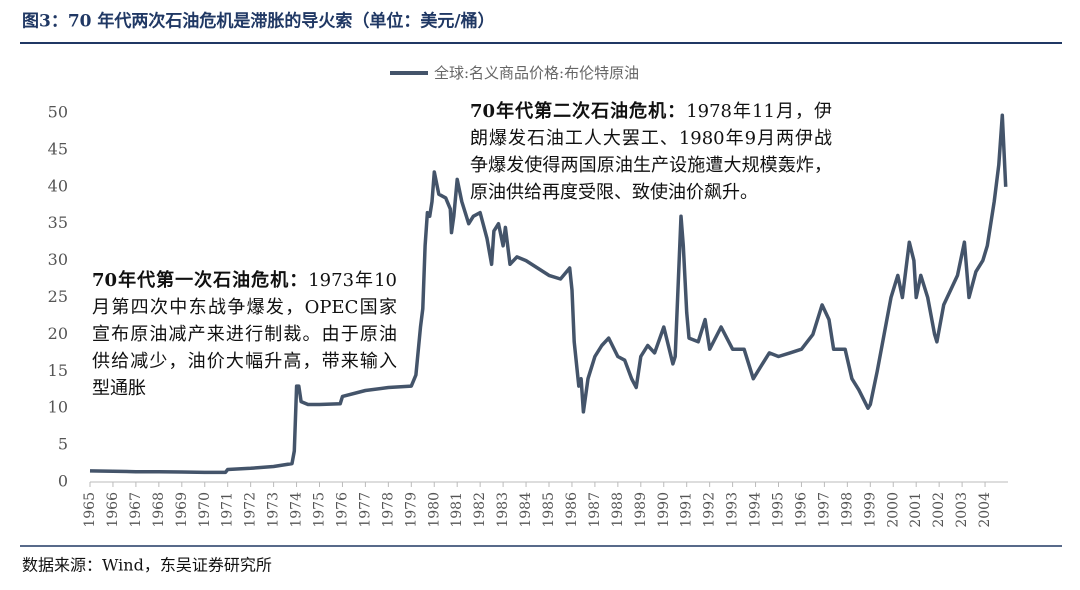 Image resolution: width=1080 pixels, height=590 pixels. Describe the element at coordinates (205, 510) in the screenshot. I see `x-tick-label: 1970` at that location.